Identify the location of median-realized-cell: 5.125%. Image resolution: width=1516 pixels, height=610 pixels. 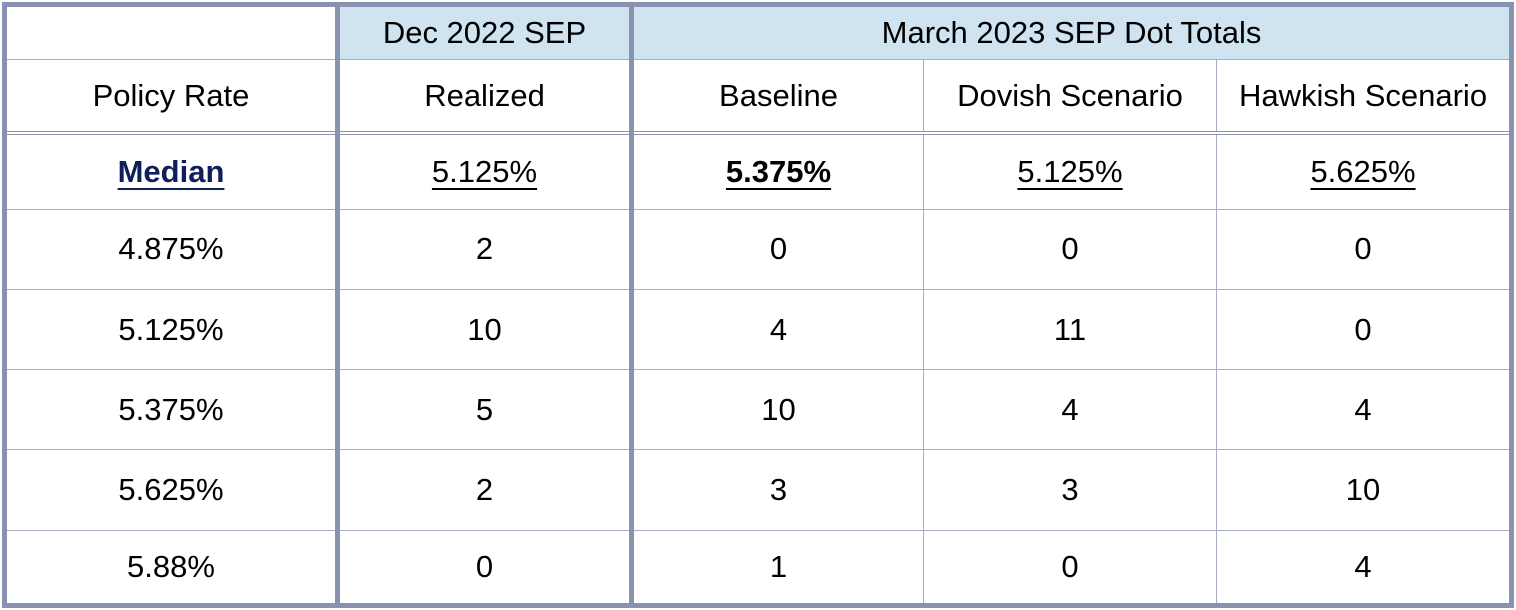
(485, 170).